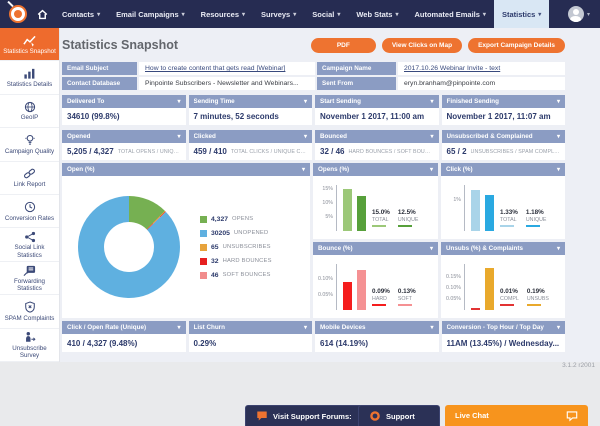 This screenshot has height=426, width=600. What do you see at coordinates (250, 101) in the screenshot?
I see `panel-header-sending-time: Sending Time ▾` at bounding box center [250, 101].